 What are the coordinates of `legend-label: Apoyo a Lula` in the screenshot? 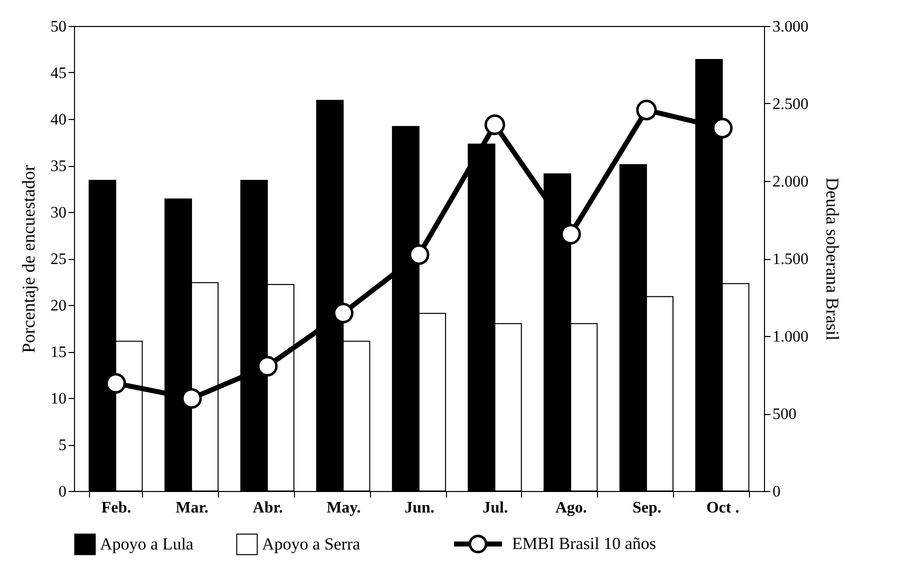 It's located at (147, 544).